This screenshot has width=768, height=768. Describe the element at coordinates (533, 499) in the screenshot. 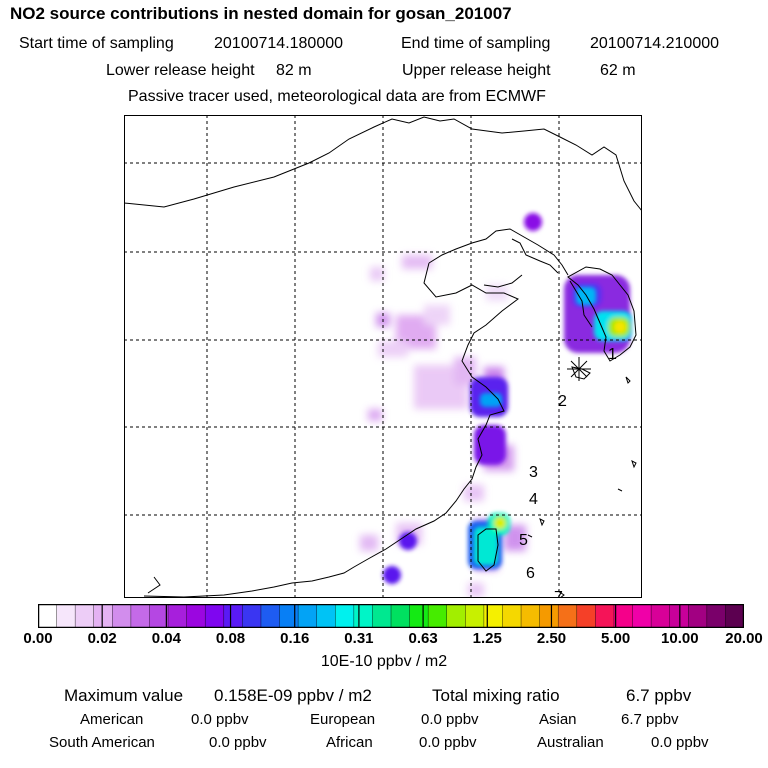

I see `site-label-4: 4` at that location.